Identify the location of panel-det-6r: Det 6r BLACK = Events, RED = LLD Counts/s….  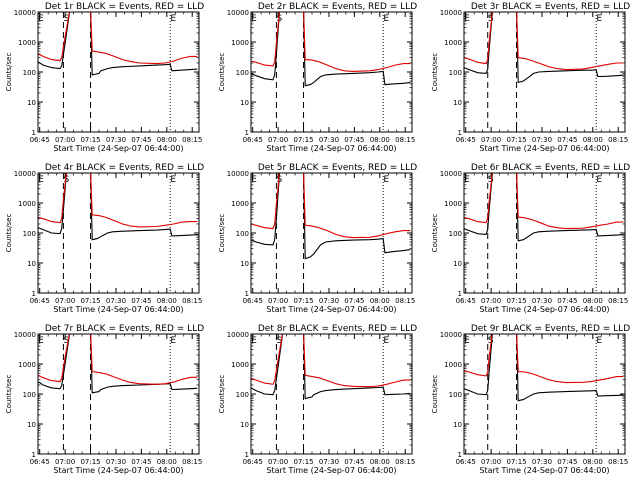
(530, 238).